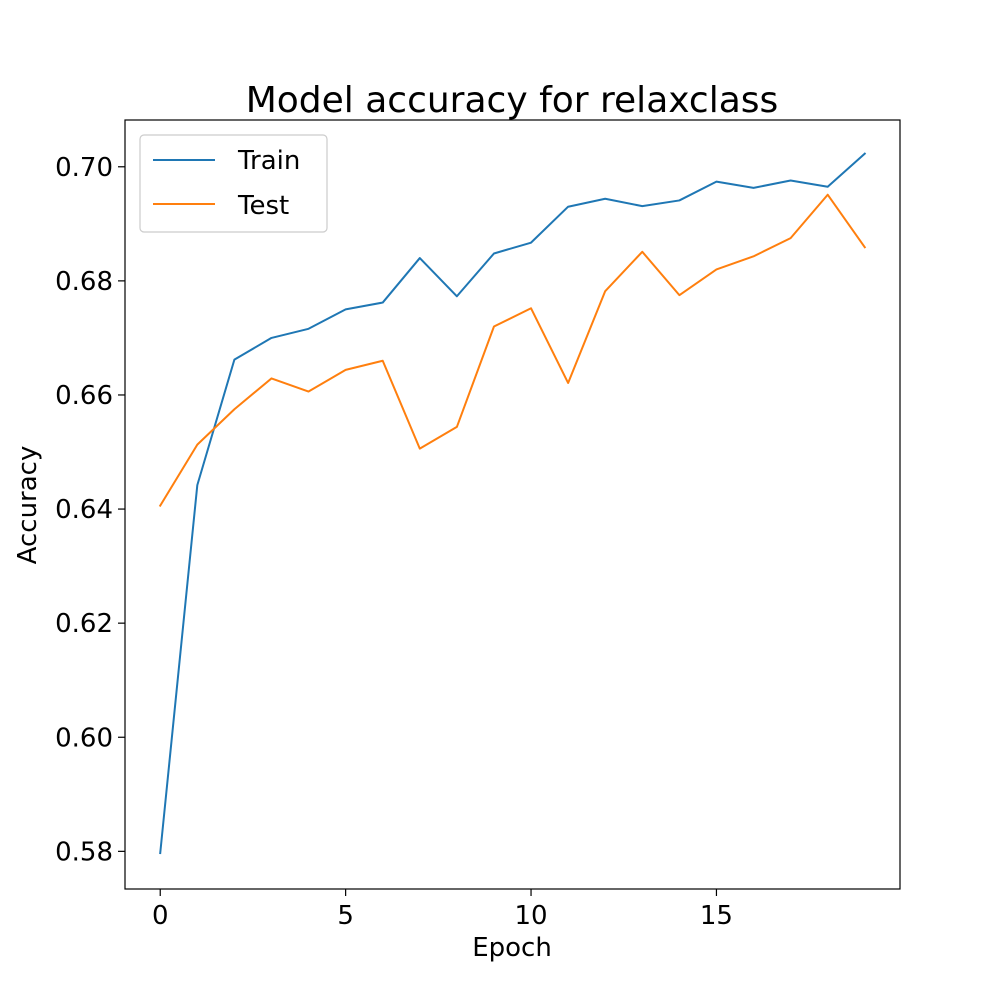  Describe the element at coordinates (512, 948) in the screenshot. I see `x-axis-title: Epoch` at that location.